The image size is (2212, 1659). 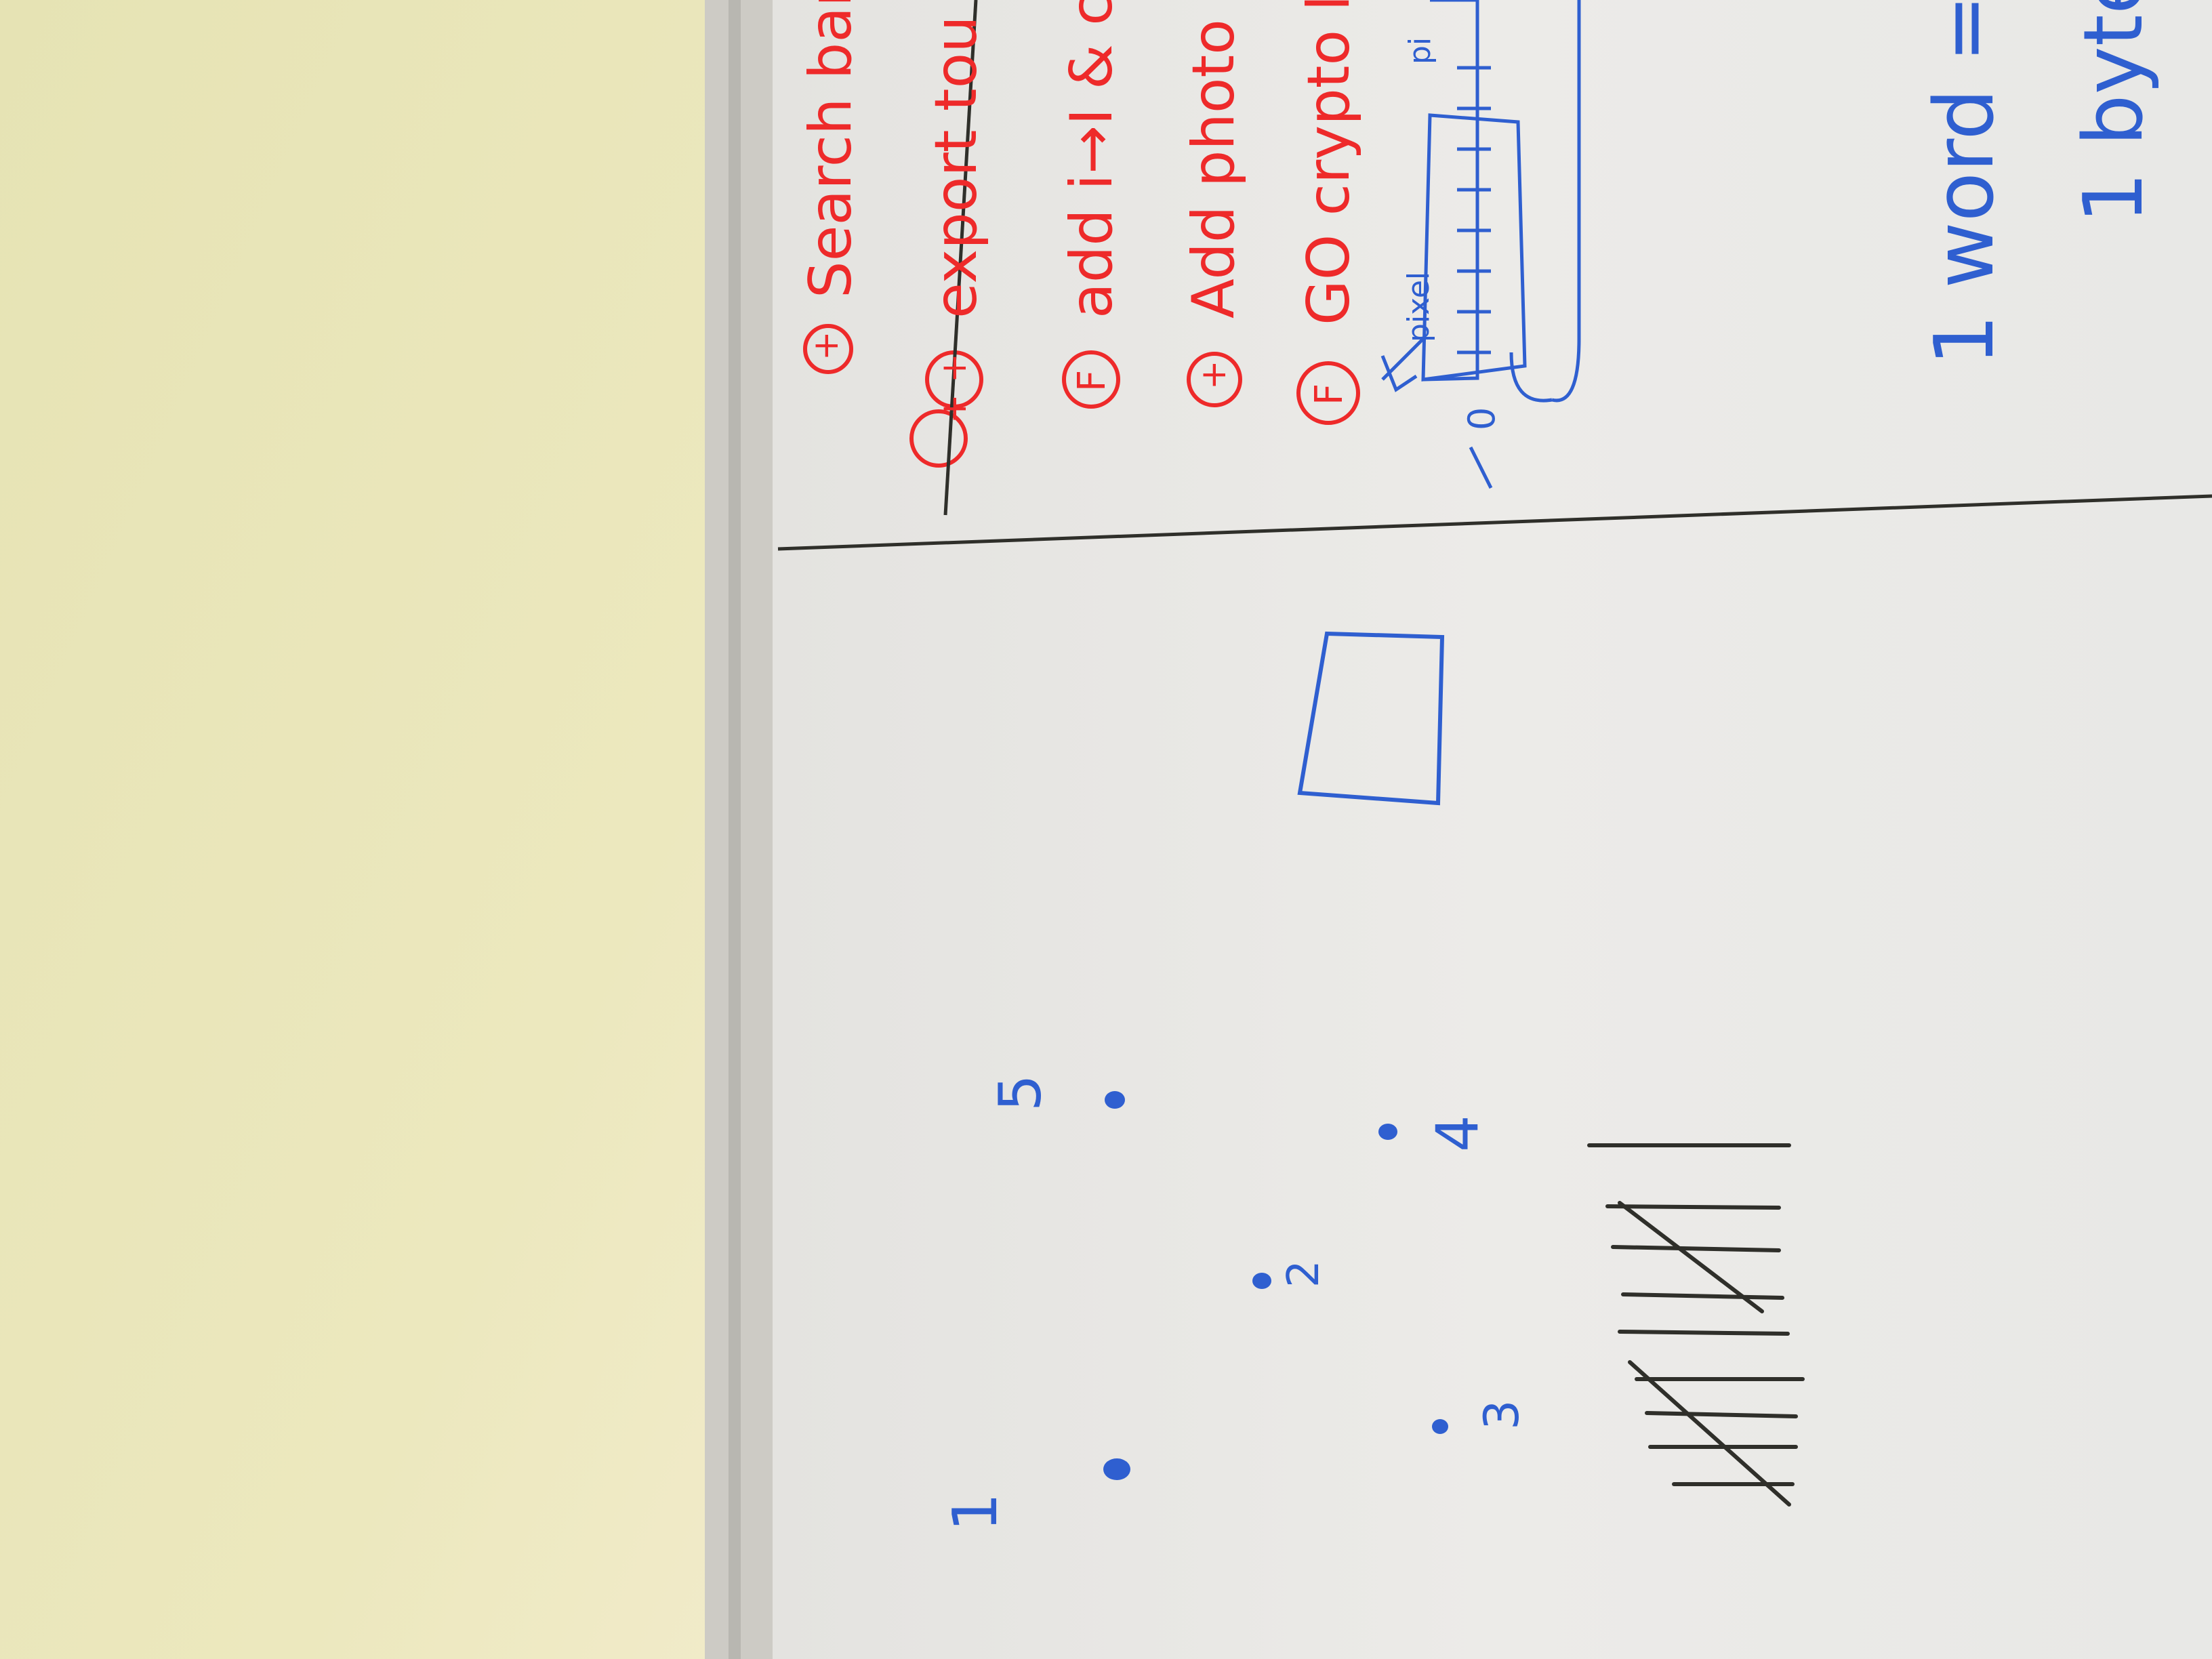 What do you see at coordinates (1418, 307) in the screenshot?
I see `pixel-label: pixel` at bounding box center [1418, 307].